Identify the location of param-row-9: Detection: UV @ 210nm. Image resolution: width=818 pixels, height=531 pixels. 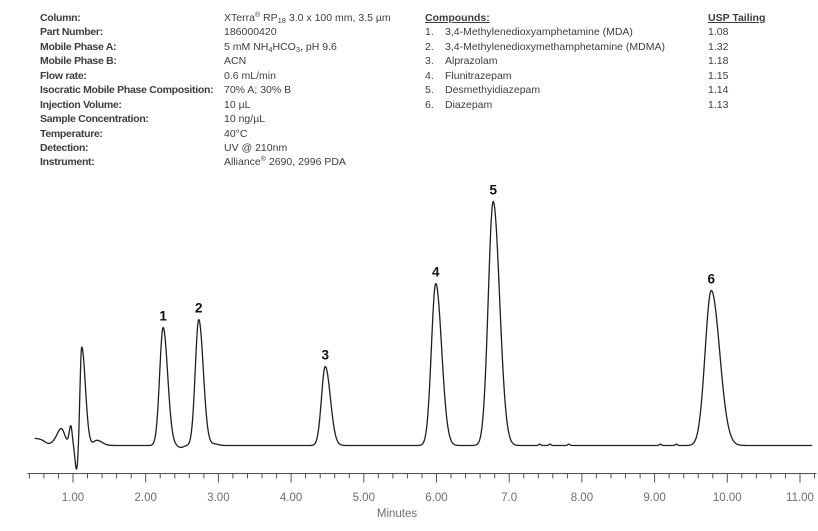
(230, 148).